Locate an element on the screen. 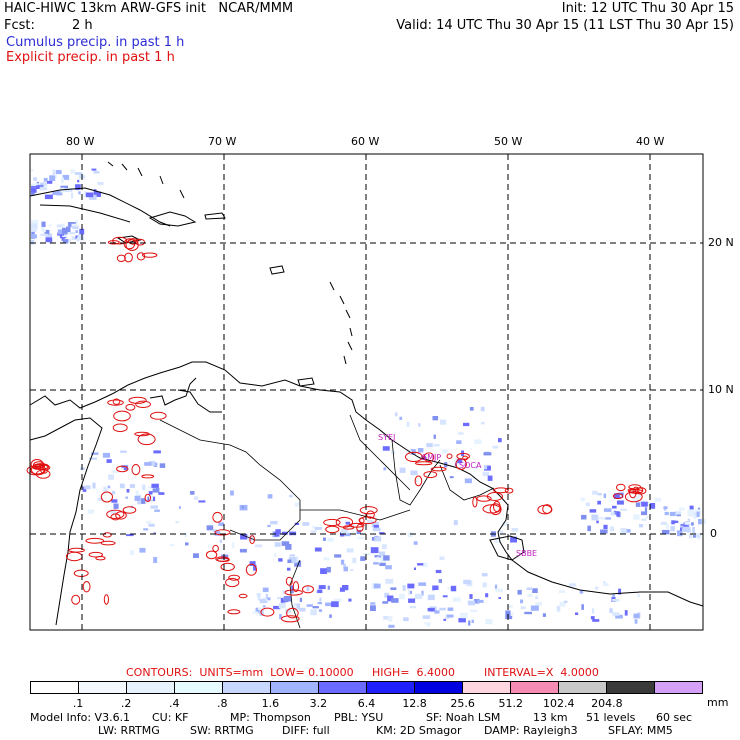 This screenshot has height=740, width=740. colorbar-tick-label: 3.2 is located at coordinates (318, 703).